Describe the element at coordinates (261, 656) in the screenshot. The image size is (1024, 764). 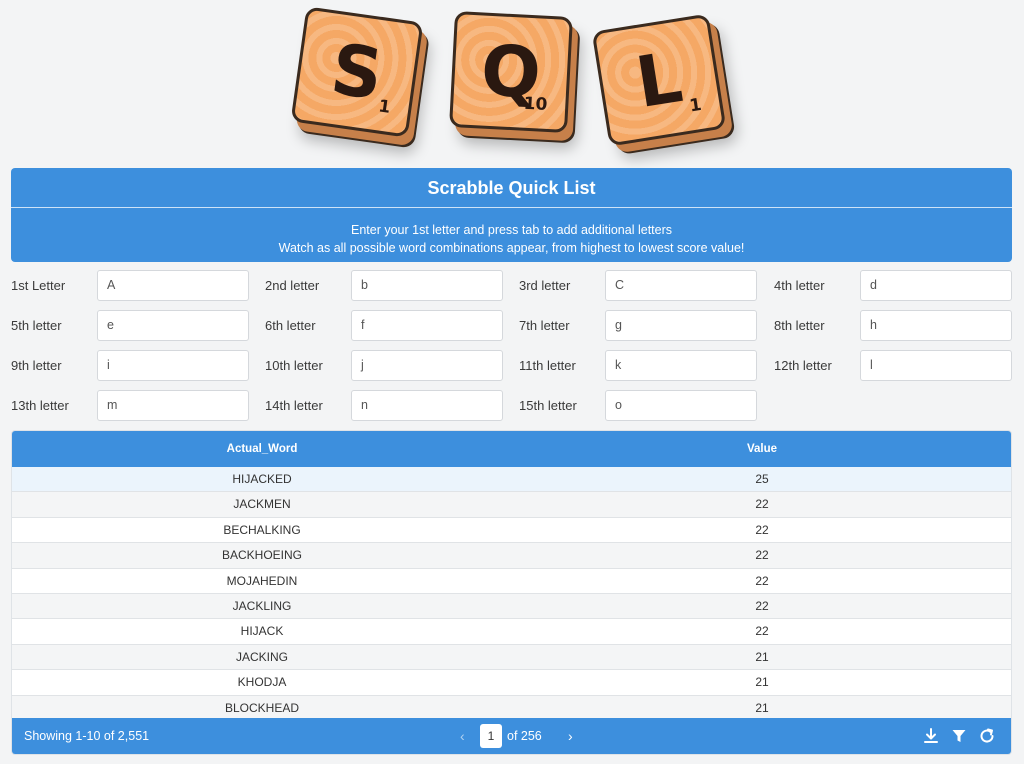
I see `cell-word: JACKING` at that location.